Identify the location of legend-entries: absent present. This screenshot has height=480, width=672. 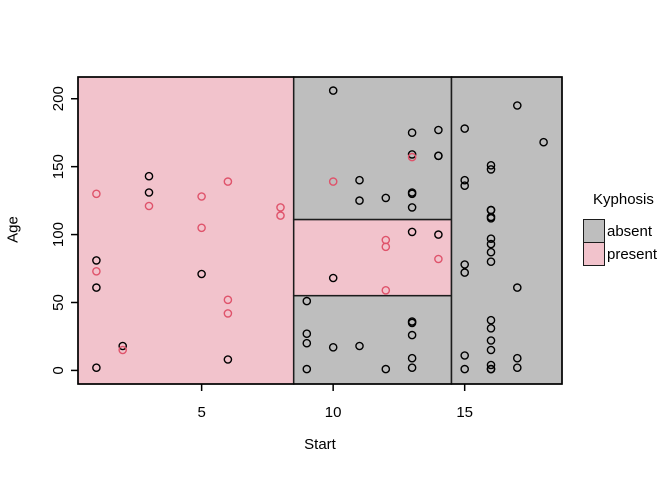
(620, 242).